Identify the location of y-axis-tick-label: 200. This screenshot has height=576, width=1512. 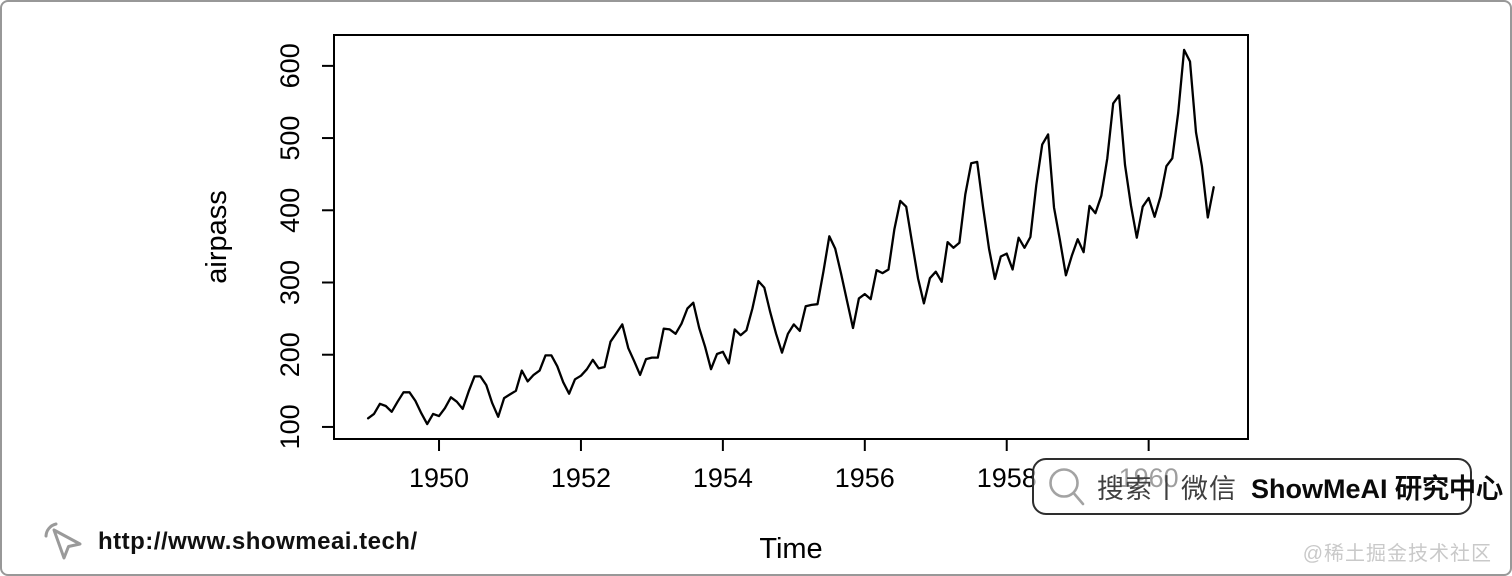
(290, 354).